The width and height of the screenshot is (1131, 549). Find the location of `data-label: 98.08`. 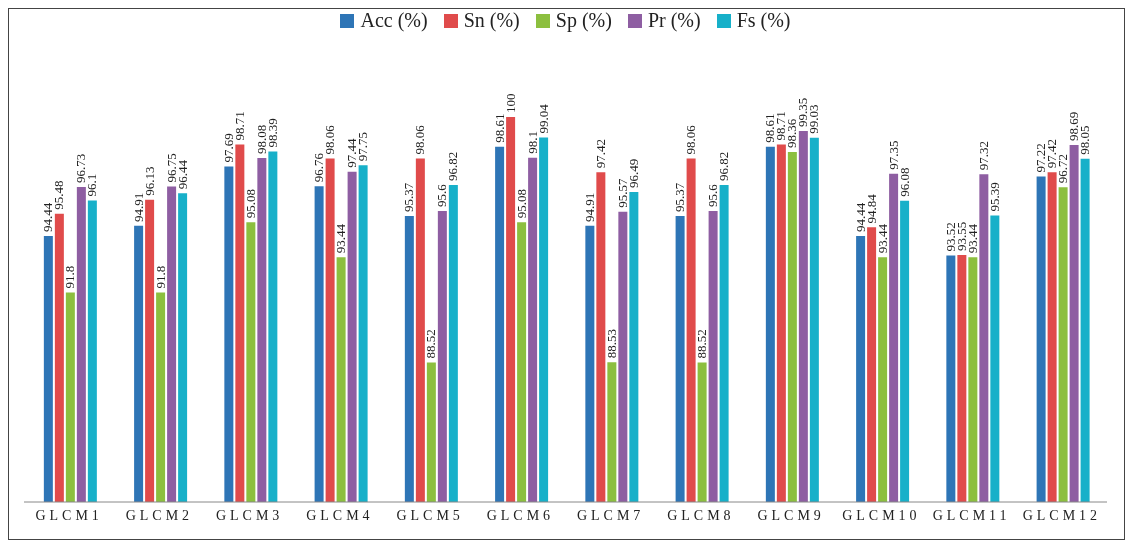

data-label: 98.08 is located at coordinates (261, 139).